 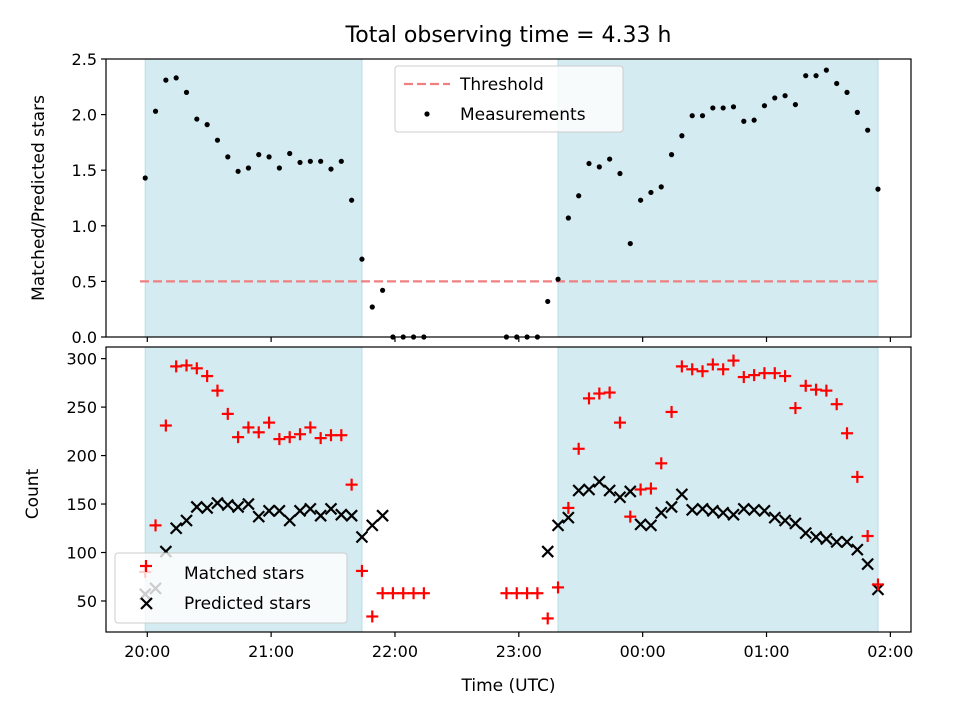 What do you see at coordinates (231, 588) in the screenshot?
I see `count-legend: Matched stars Predicted stars` at bounding box center [231, 588].